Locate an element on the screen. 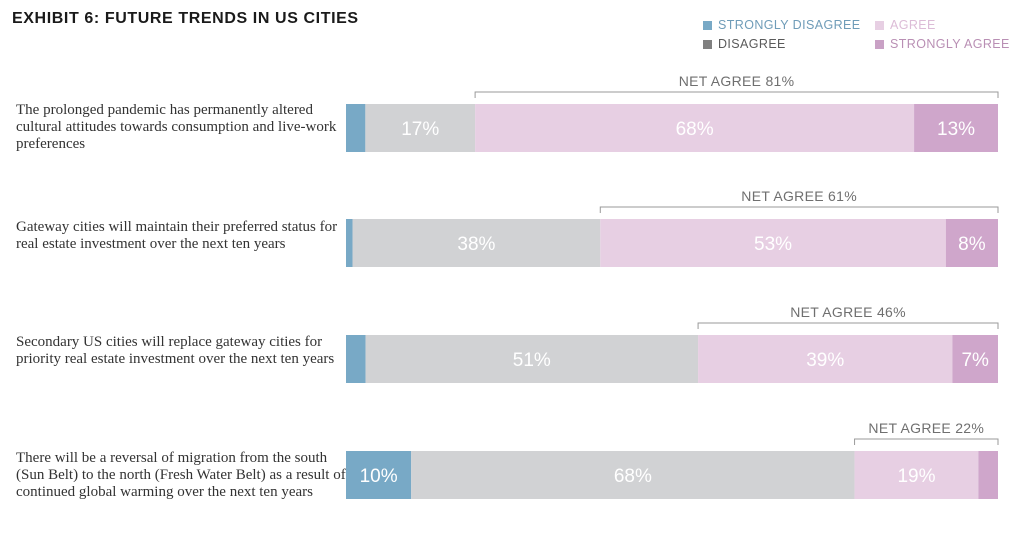 Image resolution: width=1024 pixels, height=535 pixels. legend-label-agree: AGREE is located at coordinates (913, 25).